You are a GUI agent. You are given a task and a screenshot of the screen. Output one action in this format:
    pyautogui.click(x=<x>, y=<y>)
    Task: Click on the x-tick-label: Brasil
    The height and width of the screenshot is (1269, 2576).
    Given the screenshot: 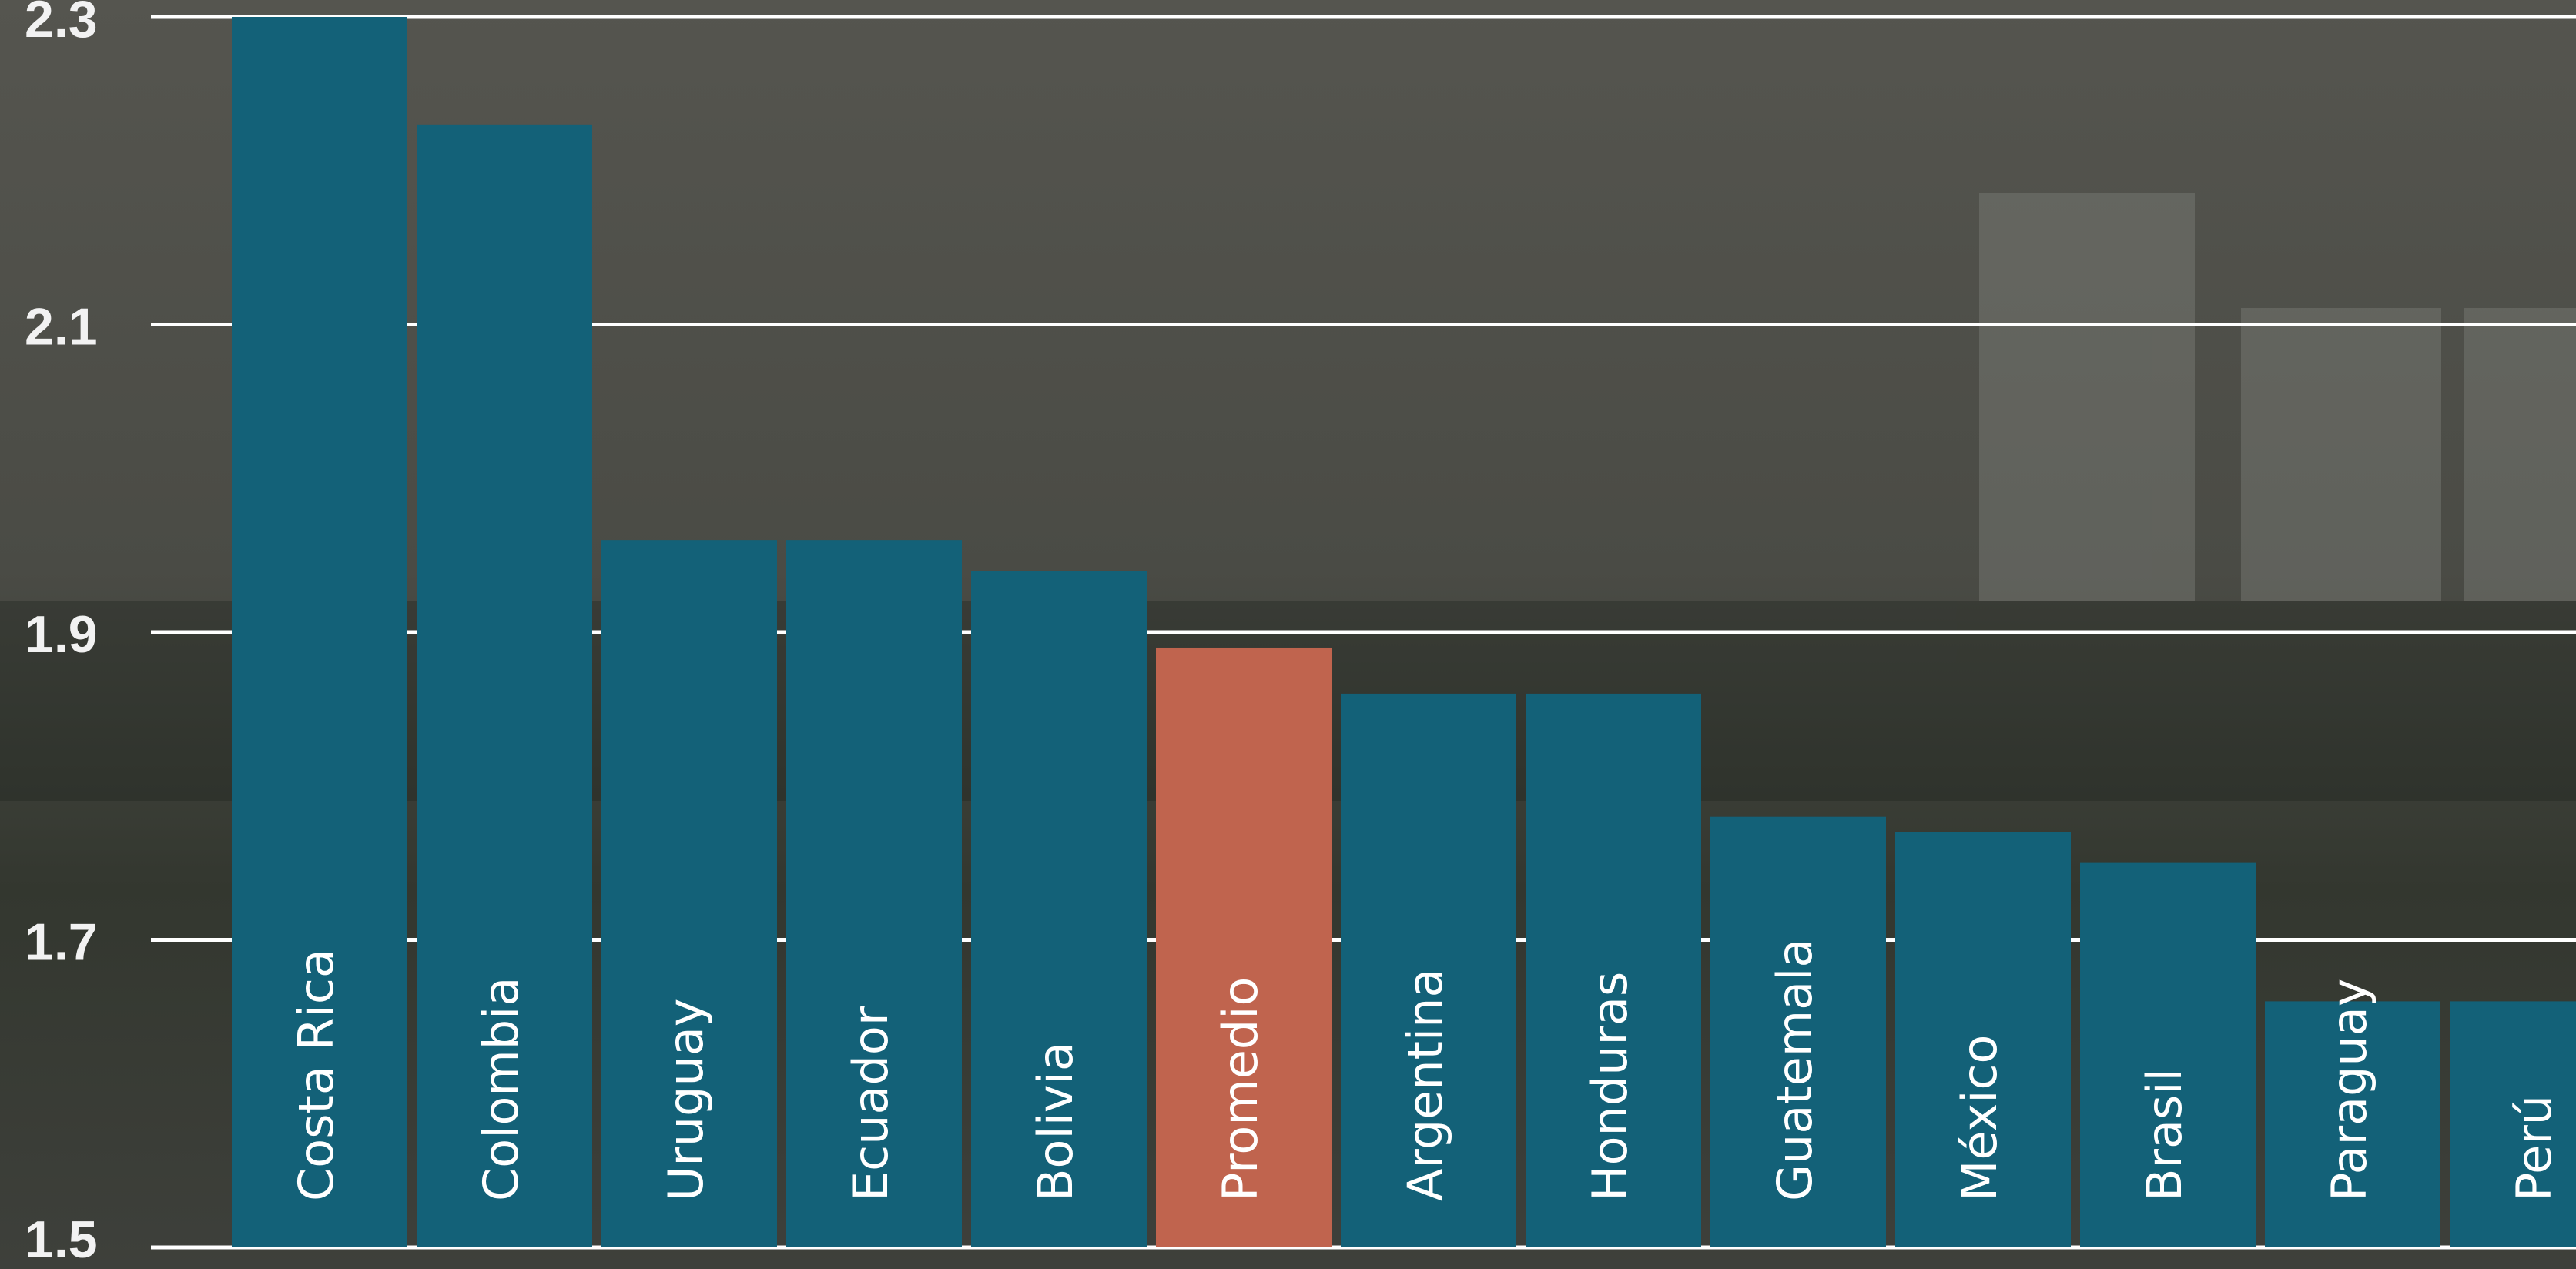 What is the action you would take?
    pyautogui.click(x=2164, y=1134)
    